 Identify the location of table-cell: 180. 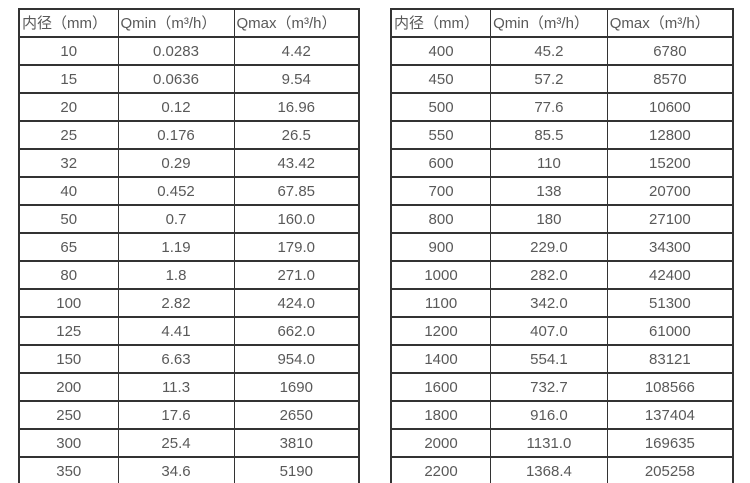
(549, 219).